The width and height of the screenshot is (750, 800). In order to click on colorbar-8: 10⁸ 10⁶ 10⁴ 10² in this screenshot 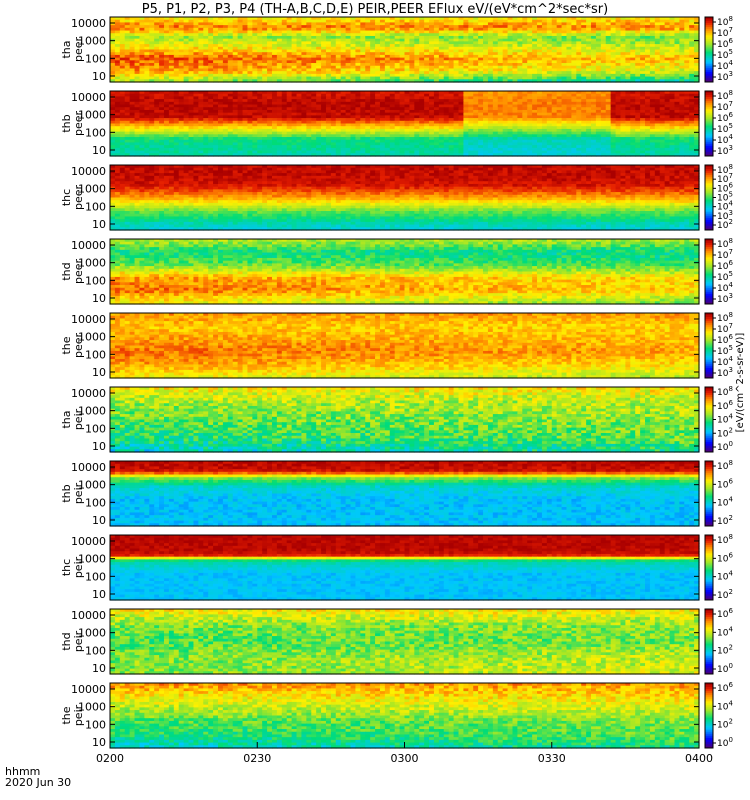, I will do `click(718, 567)`.